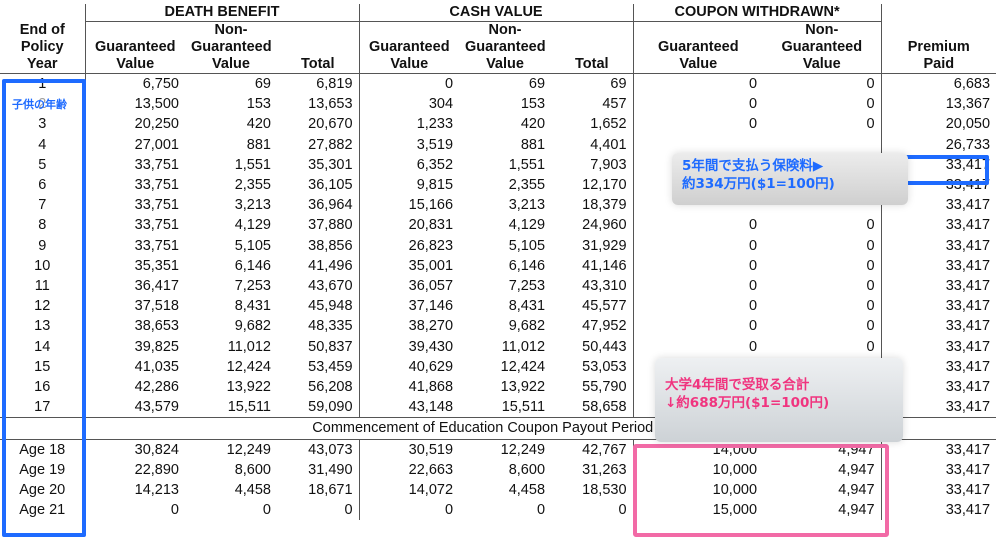  Describe the element at coordinates (258, 124) in the screenshot. I see `db-non-guaranteed-cell: 420` at that location.